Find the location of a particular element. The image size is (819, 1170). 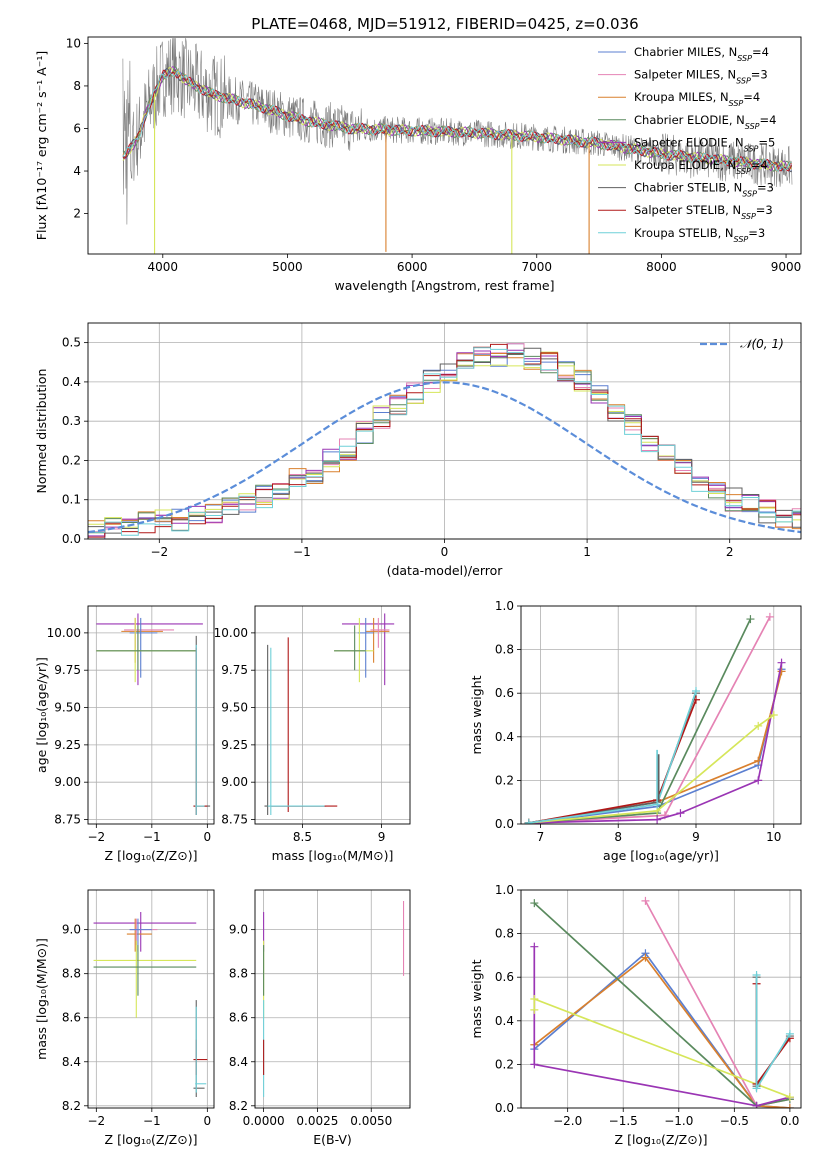

weight-line-kroupa_stelib is located at coordinates (773, 1033).